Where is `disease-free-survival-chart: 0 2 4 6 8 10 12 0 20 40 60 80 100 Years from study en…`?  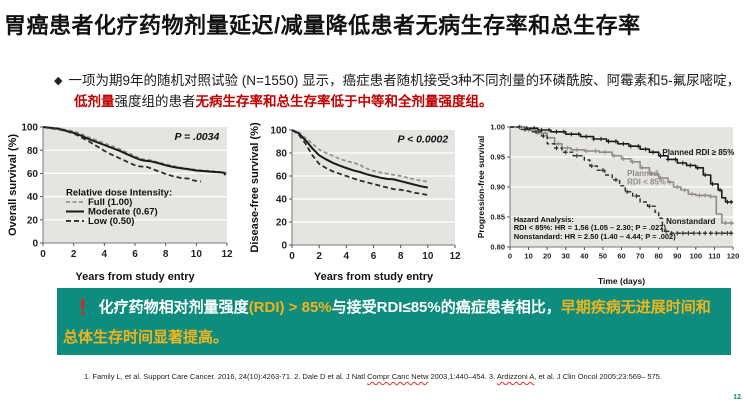 disease-free-survival-chart: 0 2 4 6 8 10 12 0 20 40 60 80 100 Years from study en… is located at coordinates (355, 202).